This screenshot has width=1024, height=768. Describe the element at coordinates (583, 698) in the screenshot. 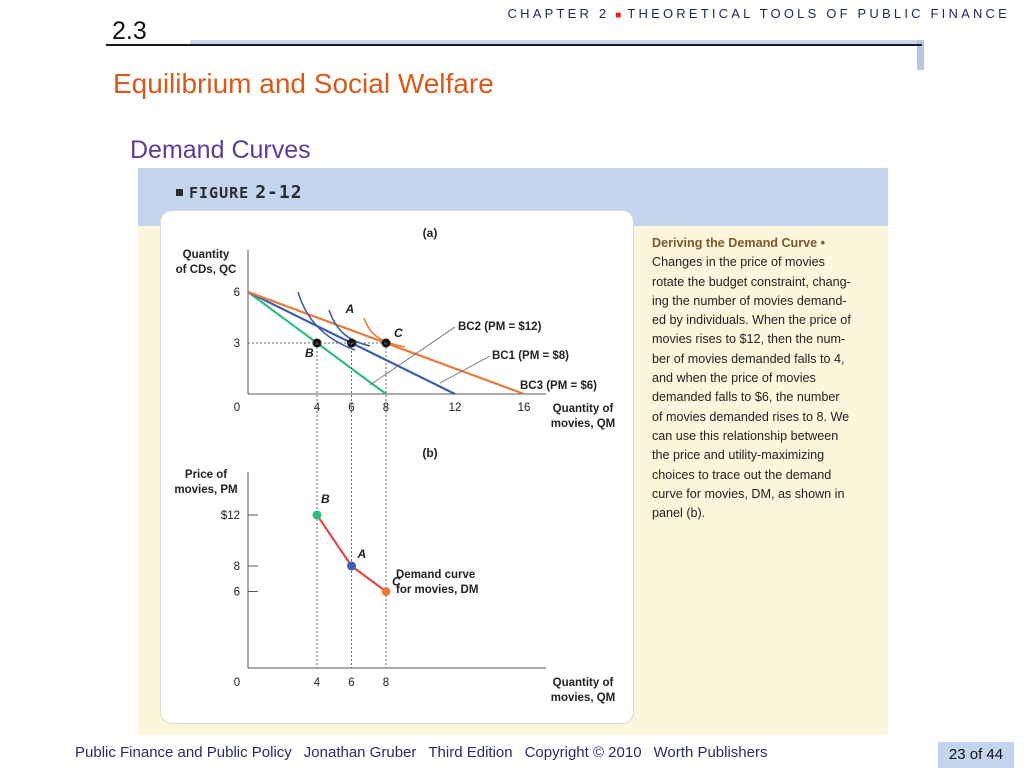

I see `panel-b-xlabel-2: movies, QM` at that location.